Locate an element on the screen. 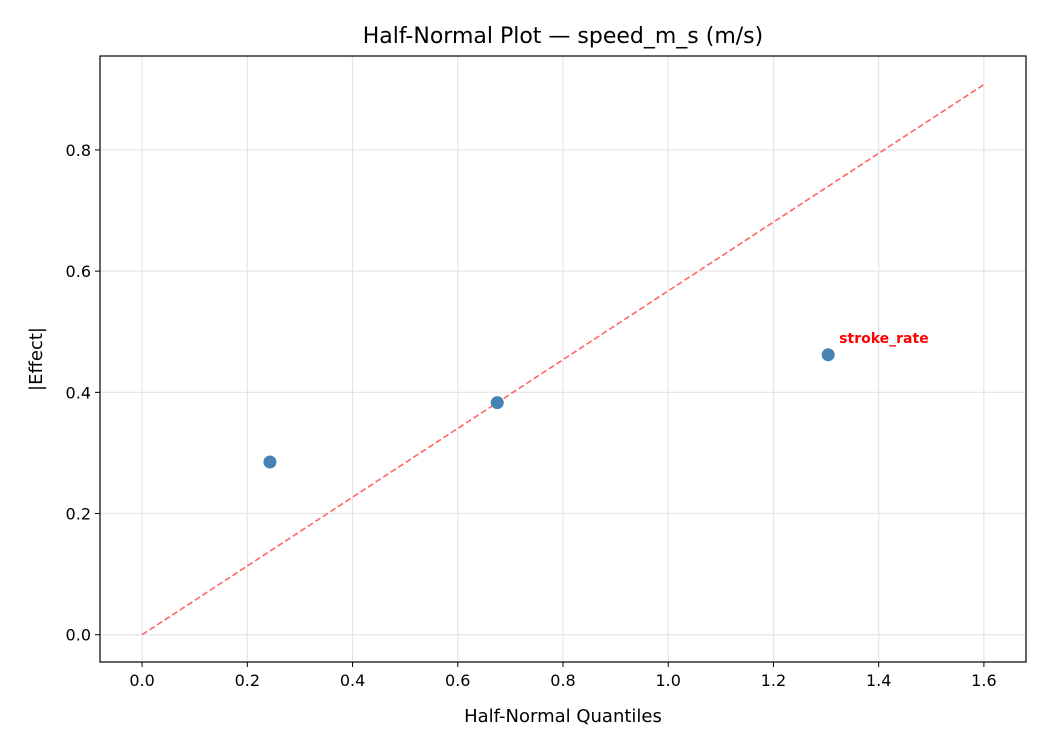 This screenshot has width=1050, height=754. chart-title: Half-Normal Plot — speed_m_s (m/s) is located at coordinates (563, 36).